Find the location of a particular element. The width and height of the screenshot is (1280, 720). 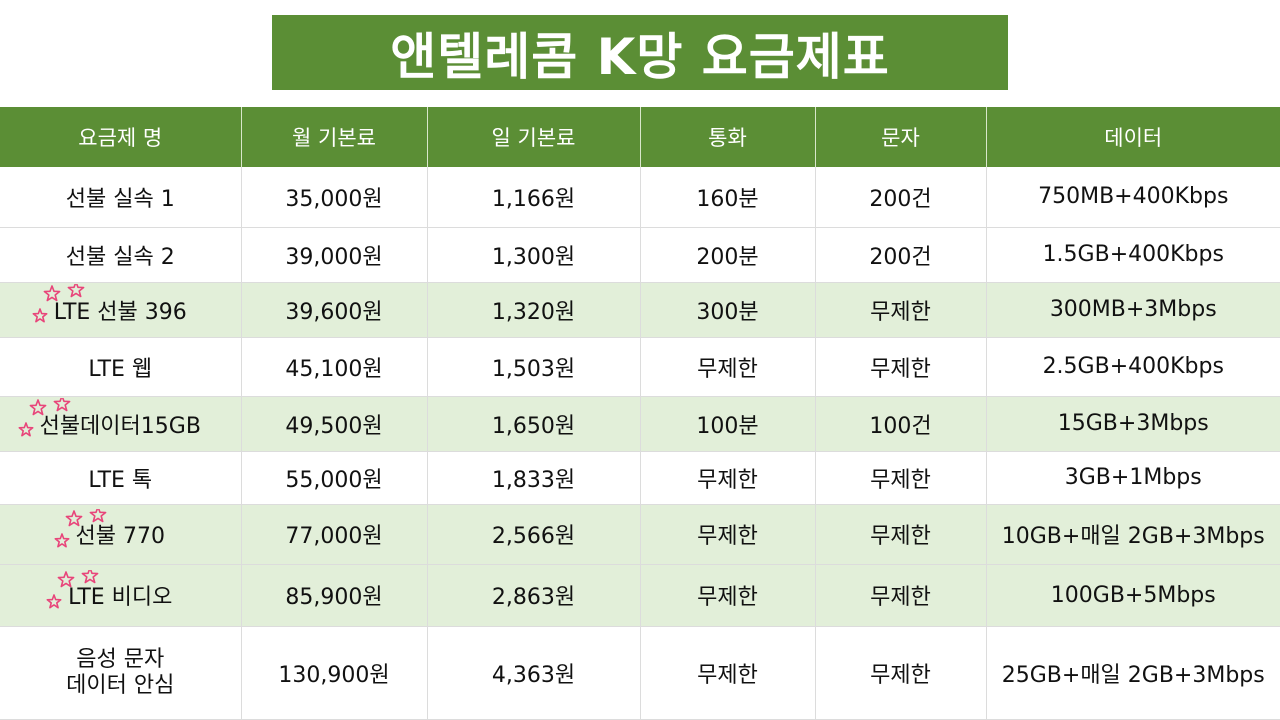

plan-name: LTE 비디오 is located at coordinates (120, 597).